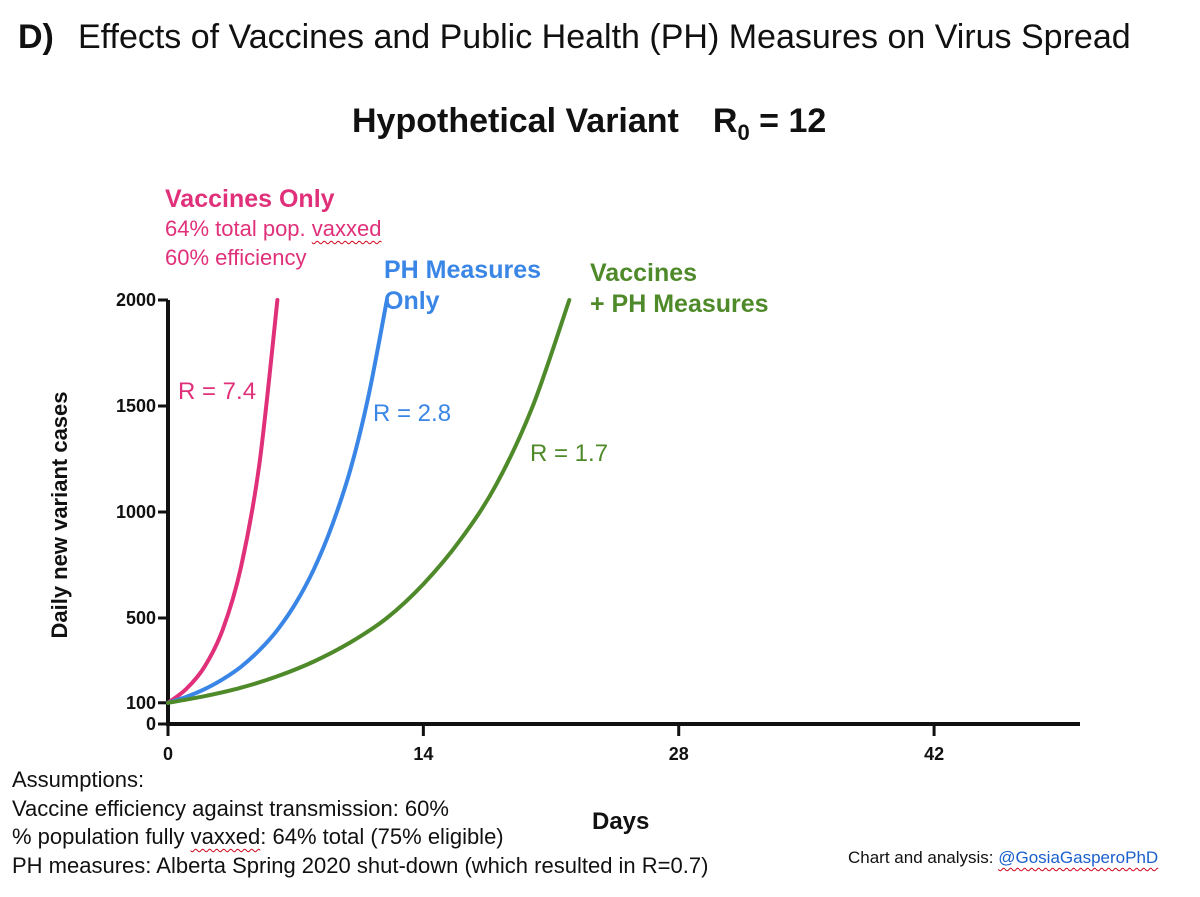  What do you see at coordinates (136, 512) in the screenshot?
I see `y-tick-label: 1000` at bounding box center [136, 512].